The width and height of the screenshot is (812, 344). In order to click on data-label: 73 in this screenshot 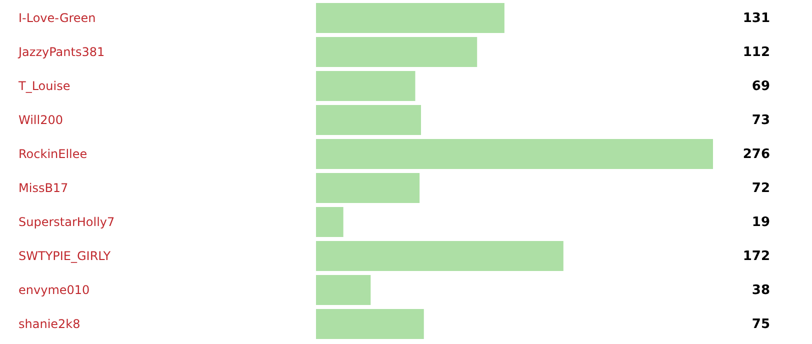, I will do `click(761, 120)`.